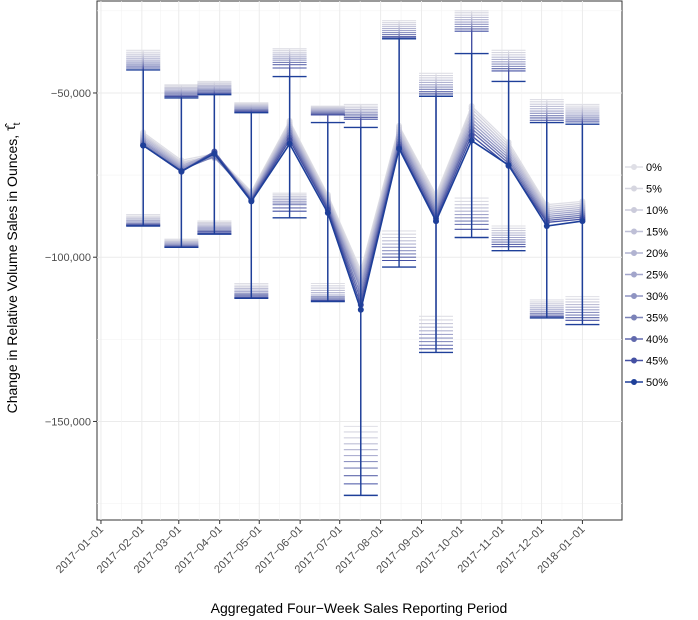  What do you see at coordinates (654, 190) in the screenshot?
I see `legend-label: 5%` at bounding box center [654, 190].